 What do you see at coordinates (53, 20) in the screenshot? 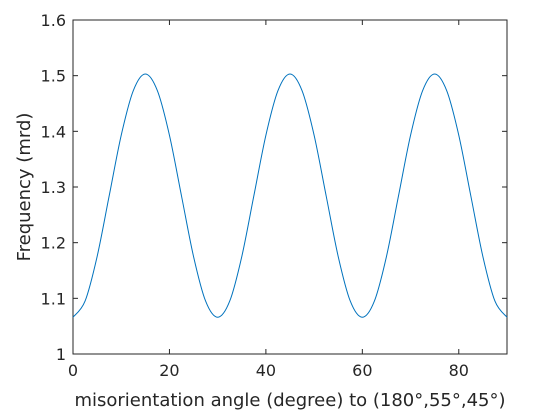
I see `y-tick-label: 1.6` at bounding box center [53, 20].